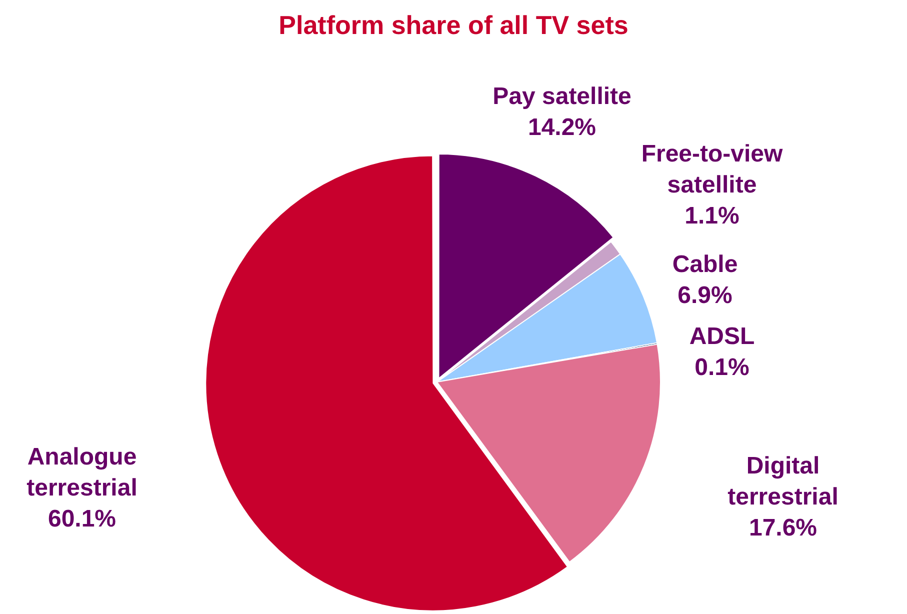 This screenshot has width=907, height=614. What do you see at coordinates (712, 170) in the screenshot?
I see `slice-label: Free-to-view satellite` at bounding box center [712, 170].